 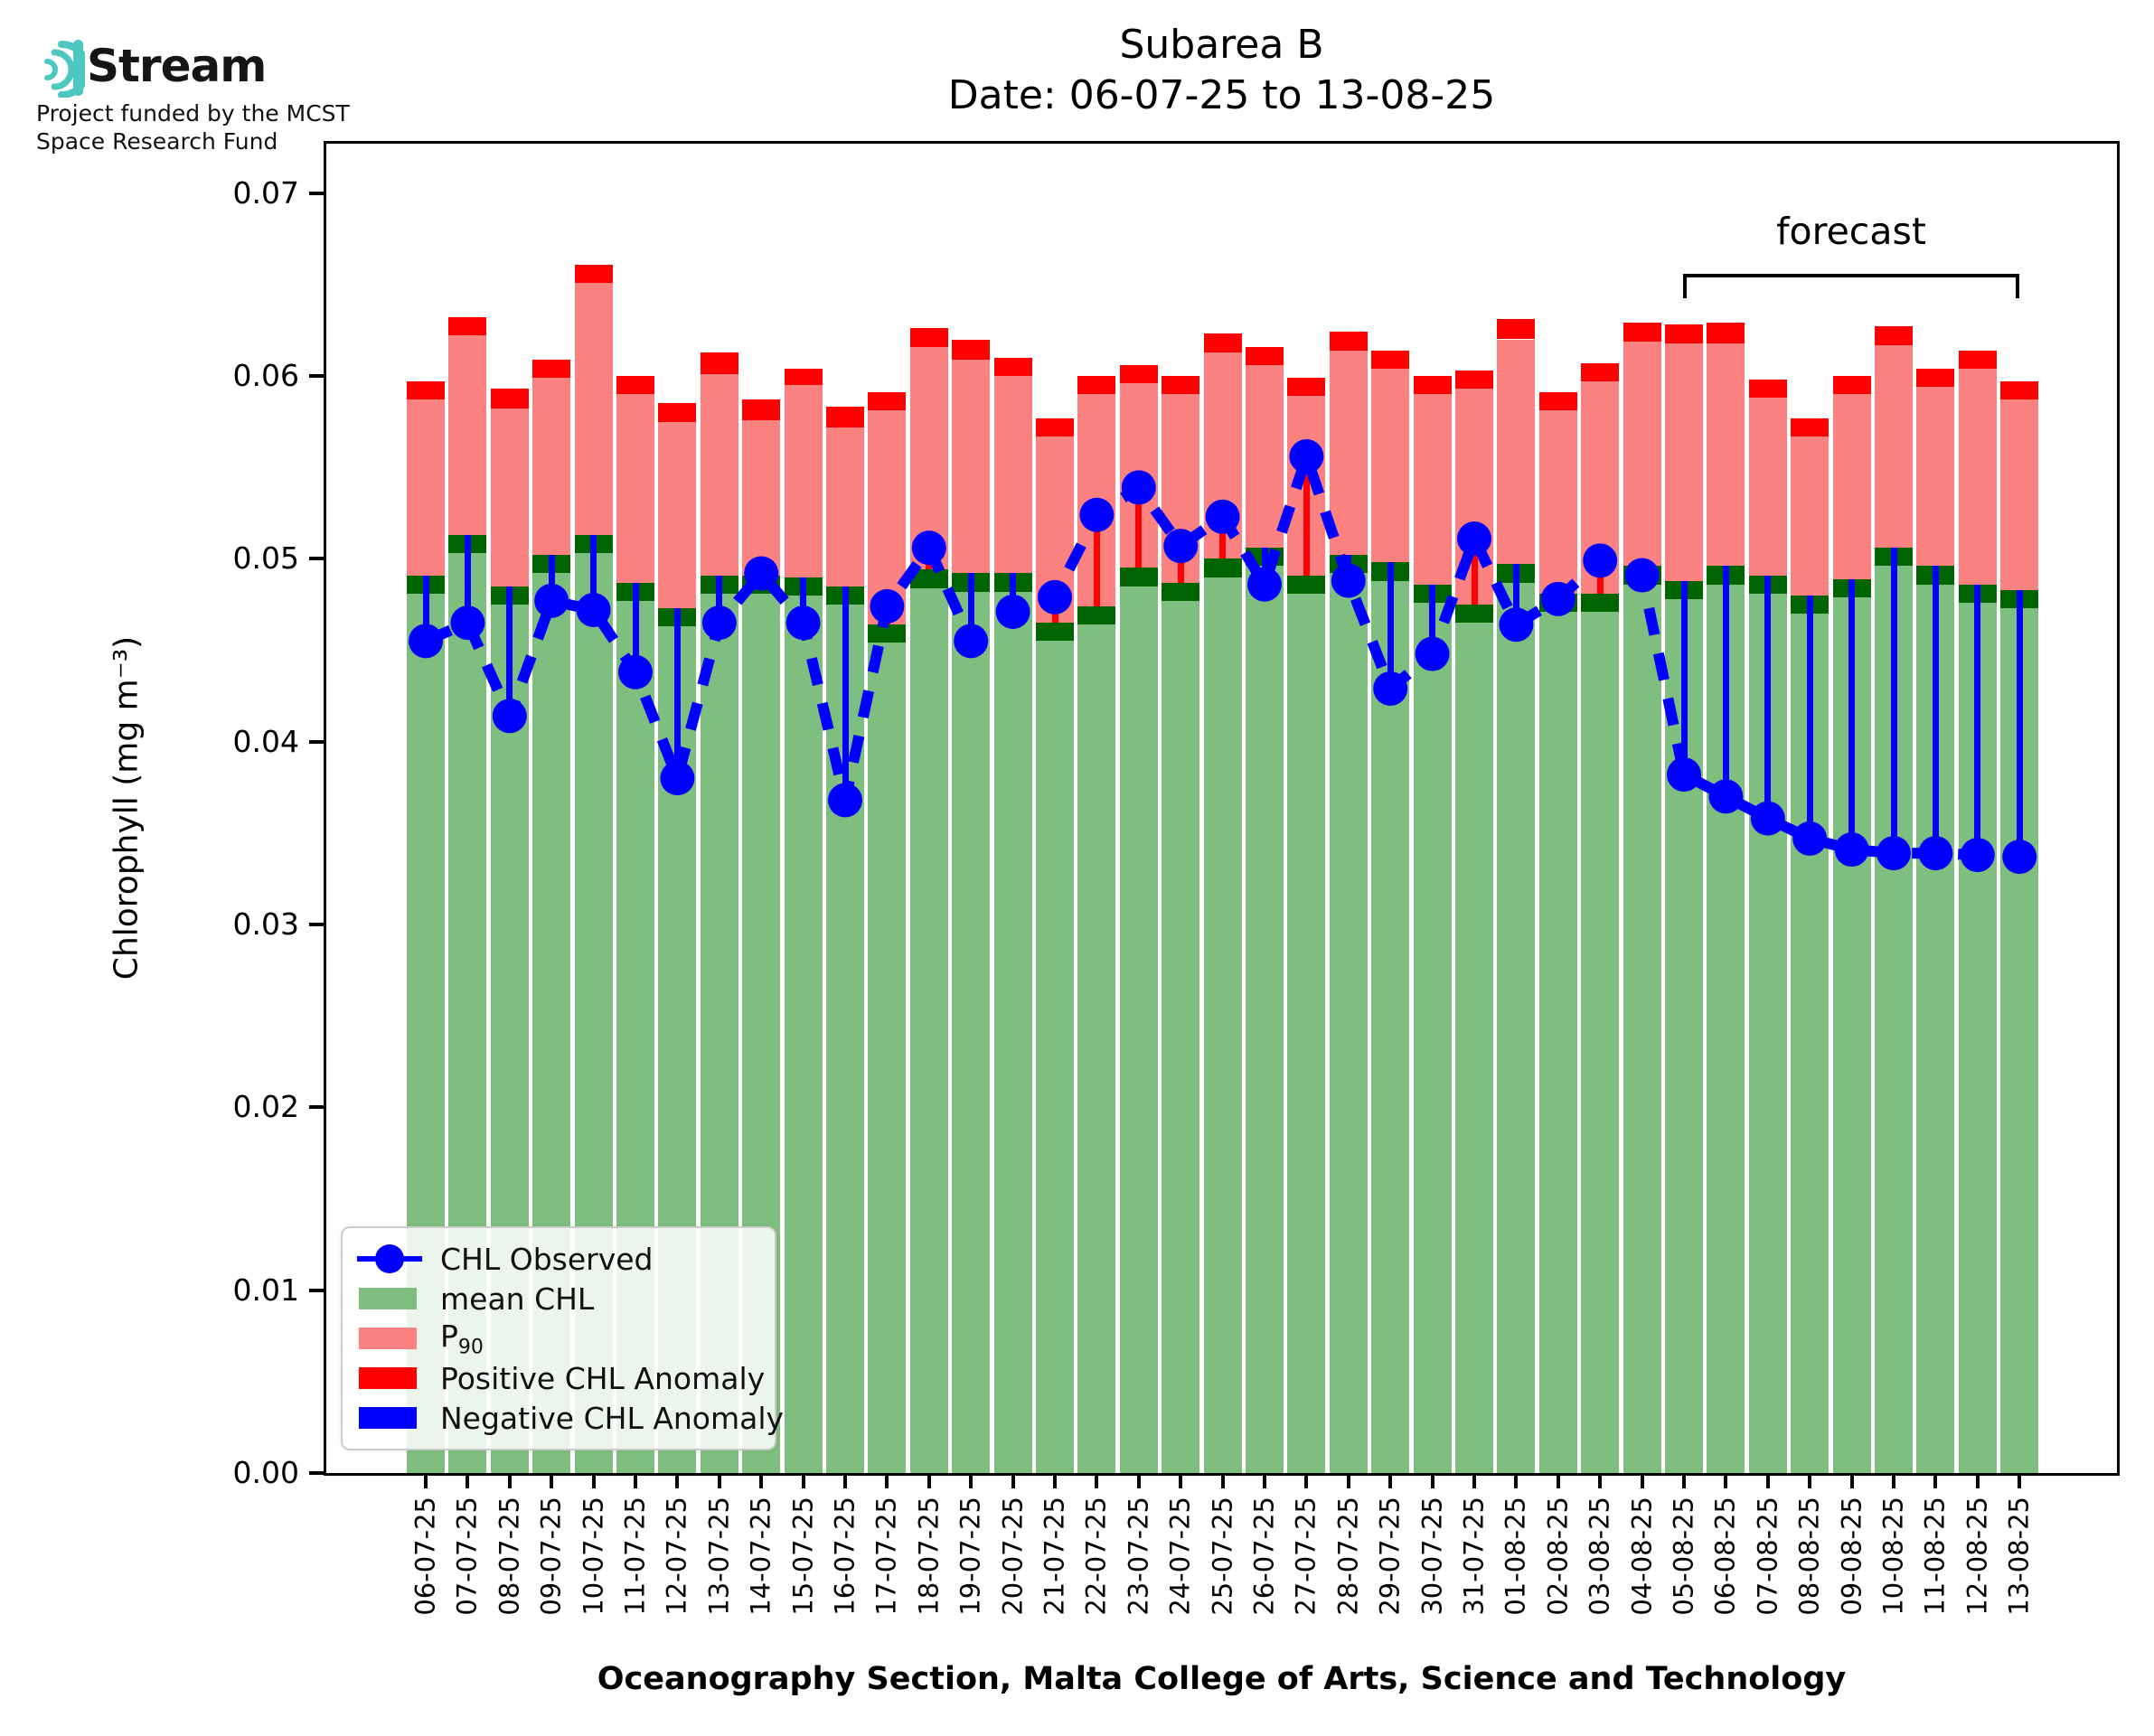 I want to click on logo-subtitle-line2: Space Research Fund, so click(x=157, y=141).